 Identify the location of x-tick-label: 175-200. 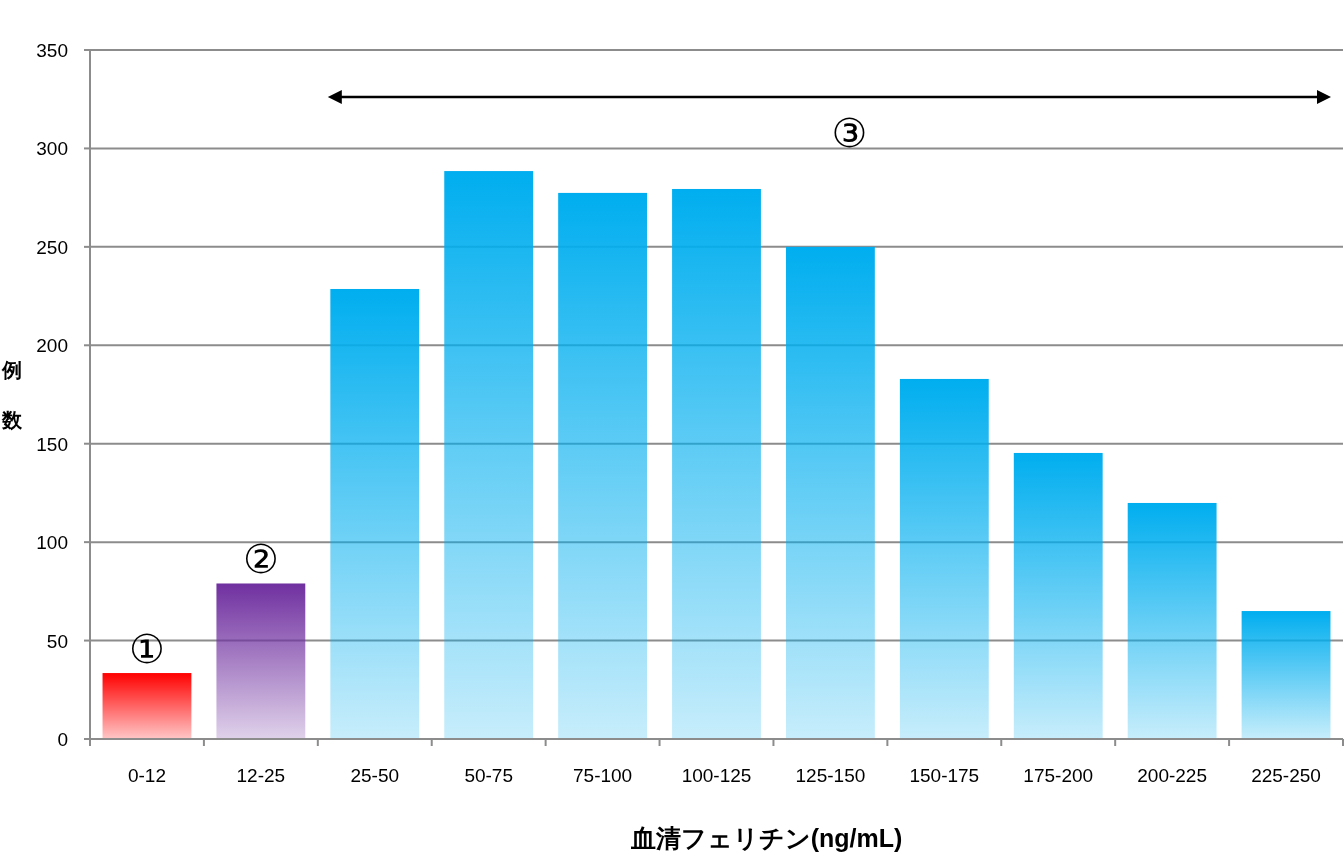
(1058, 775).